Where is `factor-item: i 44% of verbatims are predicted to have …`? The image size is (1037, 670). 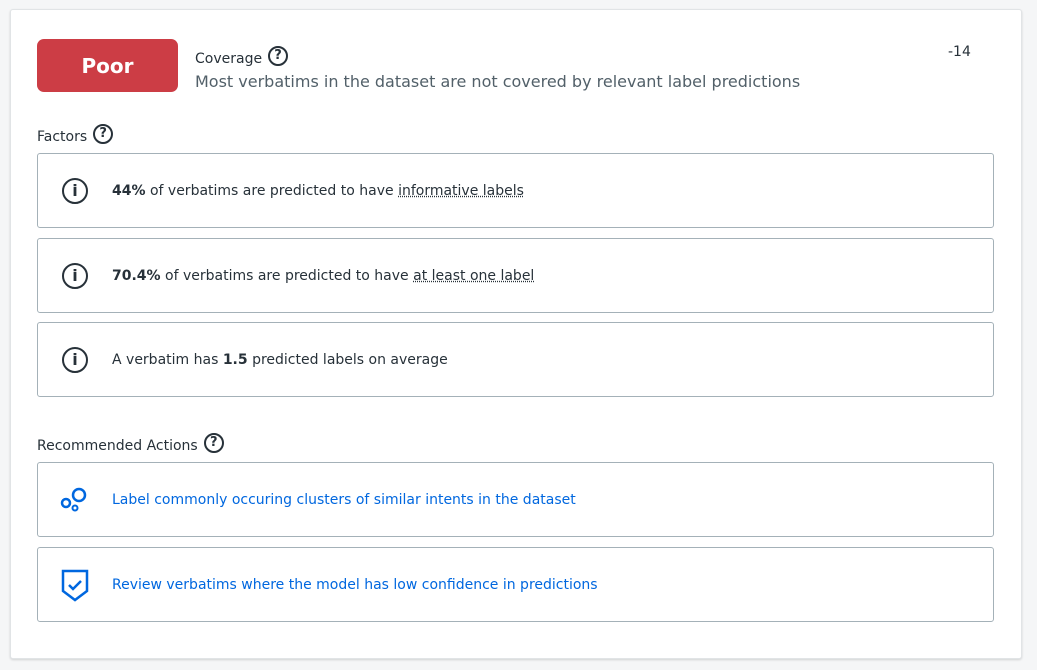 factor-item: i 44% of verbatims are predicted to have … is located at coordinates (515, 190).